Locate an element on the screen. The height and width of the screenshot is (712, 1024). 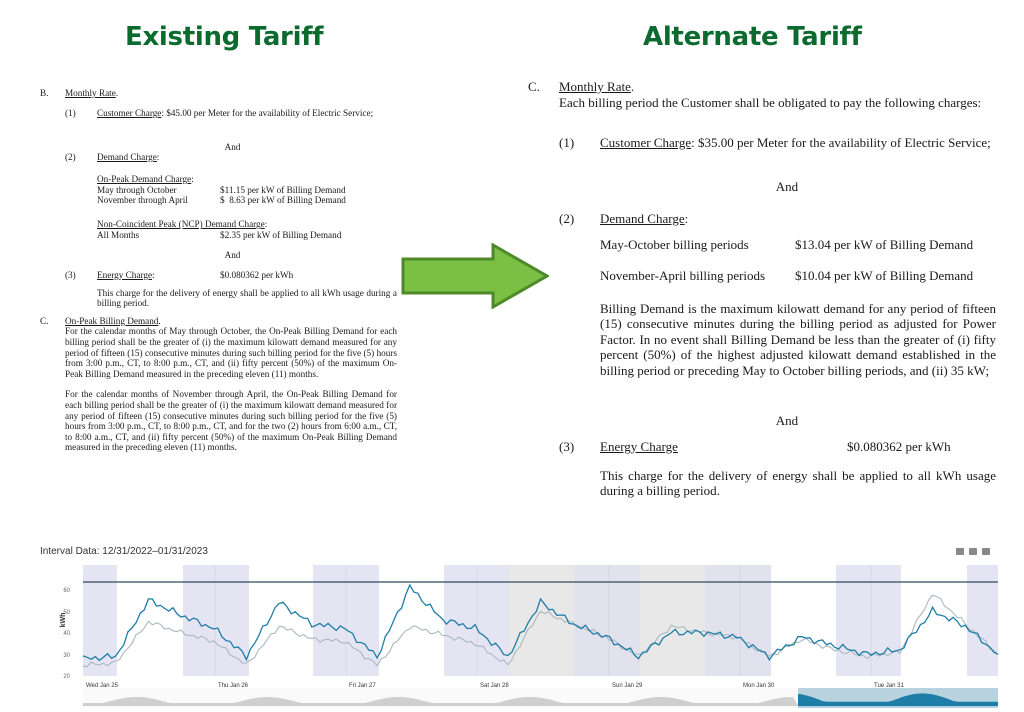
current-series-line is located at coordinates (540, 622).